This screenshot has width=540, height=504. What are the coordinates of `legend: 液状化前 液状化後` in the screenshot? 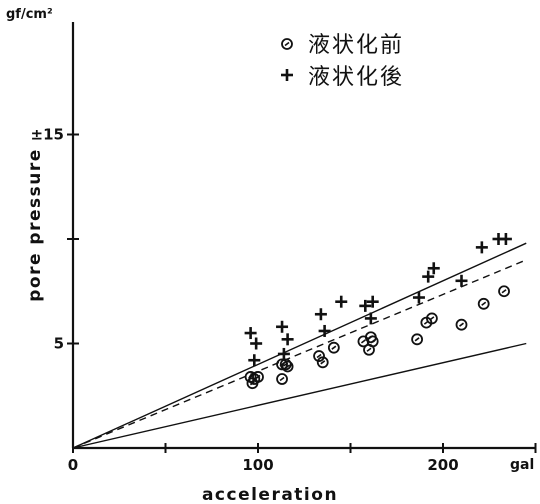 It's located at (342, 61).